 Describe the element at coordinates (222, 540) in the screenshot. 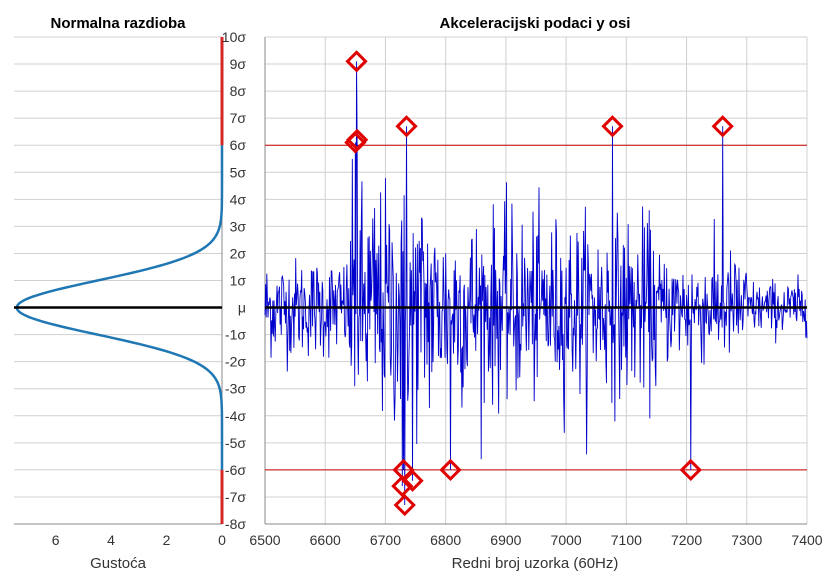

I see `left-x-tick-label: 0` at that location.